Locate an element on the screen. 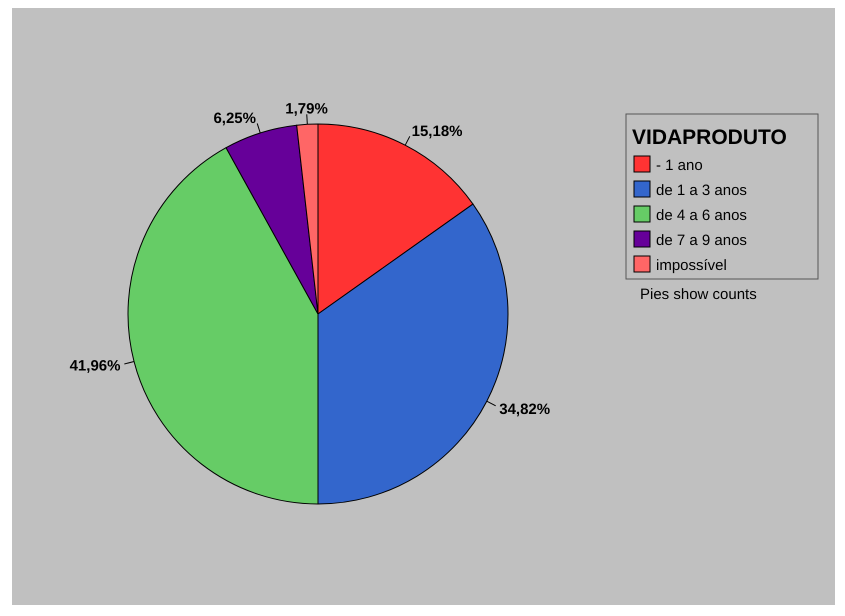  legend-title: VIDAPRODUTO is located at coordinates (709, 137).